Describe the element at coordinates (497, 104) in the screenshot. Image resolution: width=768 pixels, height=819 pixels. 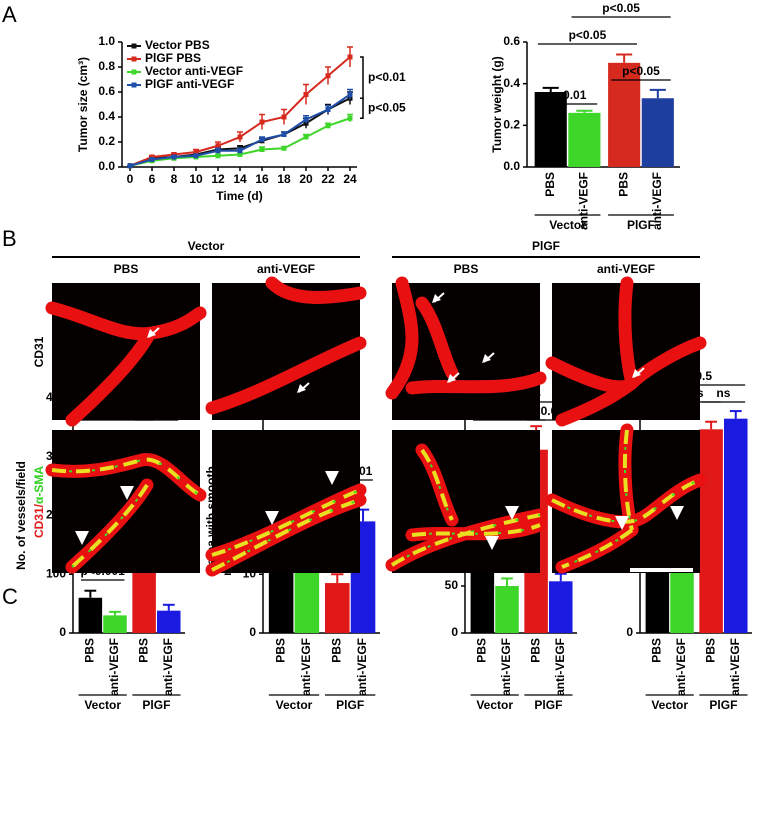
I see `y-axis-label: Tumor weight (g)` at that location.